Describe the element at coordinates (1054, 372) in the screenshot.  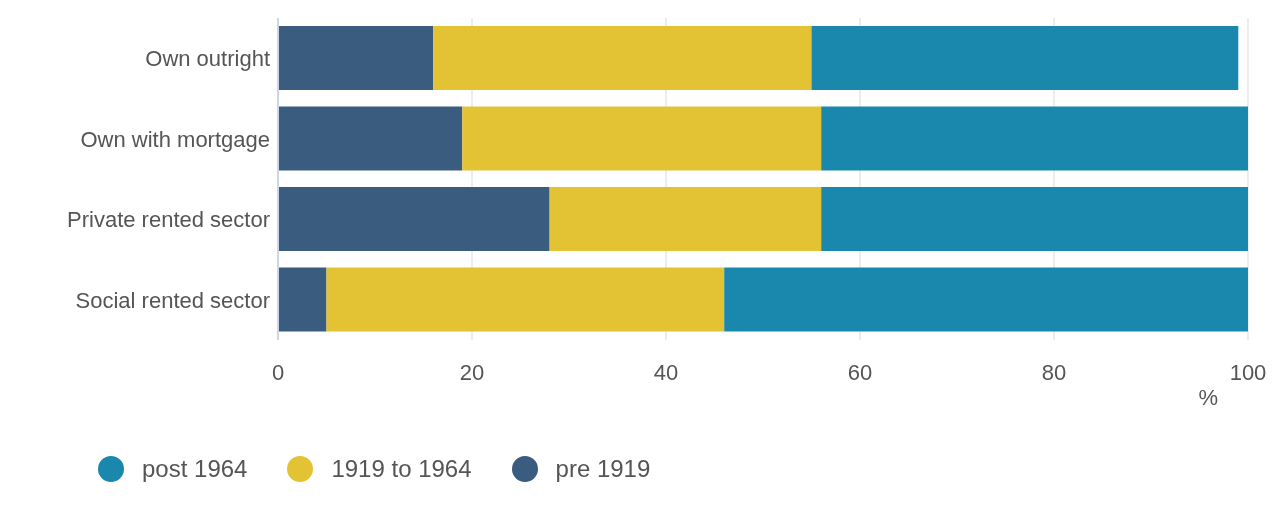
I see `x-tick-label: 80` at that location.